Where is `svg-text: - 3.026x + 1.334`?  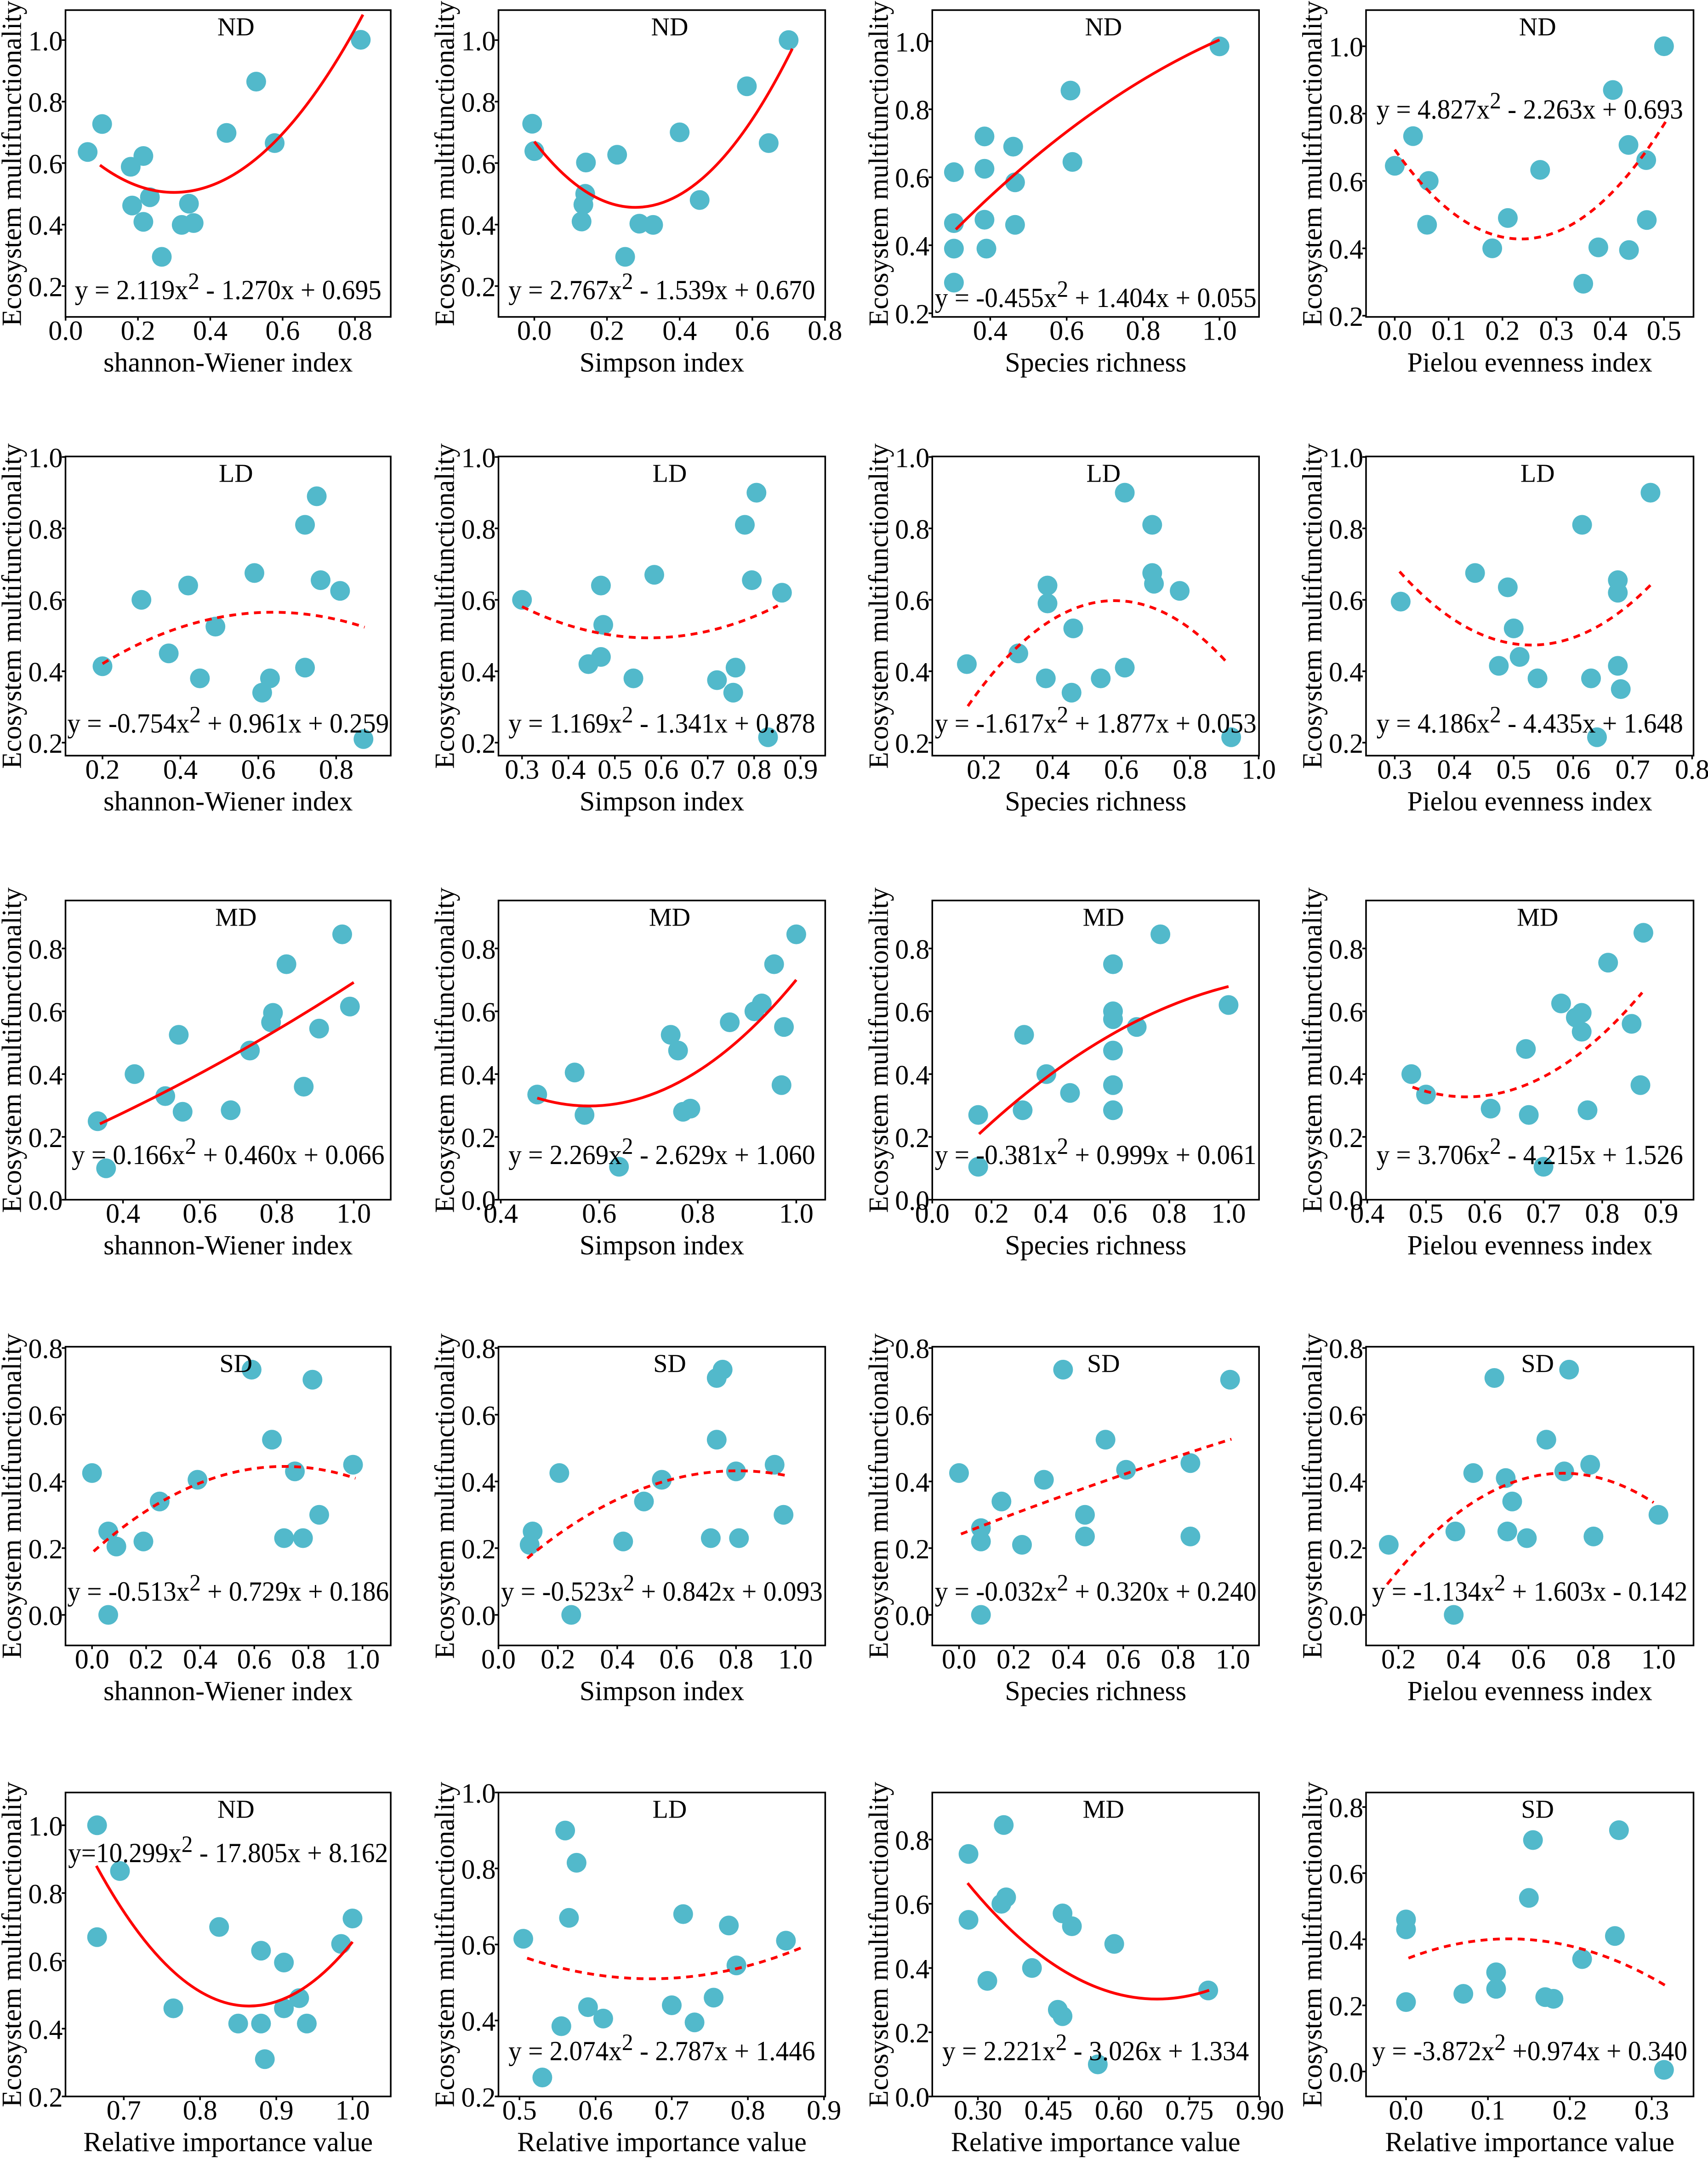 svg-text: - 3.026x + 1.334 is located at coordinates (1158, 2051).